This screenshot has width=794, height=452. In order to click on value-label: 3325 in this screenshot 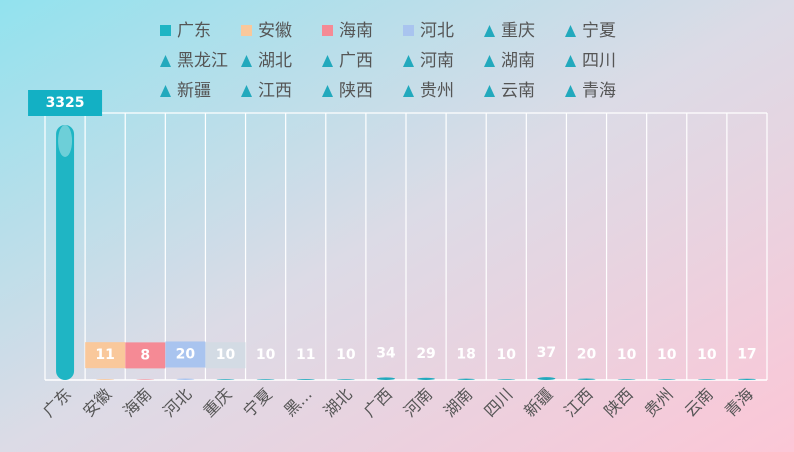, I will do `click(65, 103)`.